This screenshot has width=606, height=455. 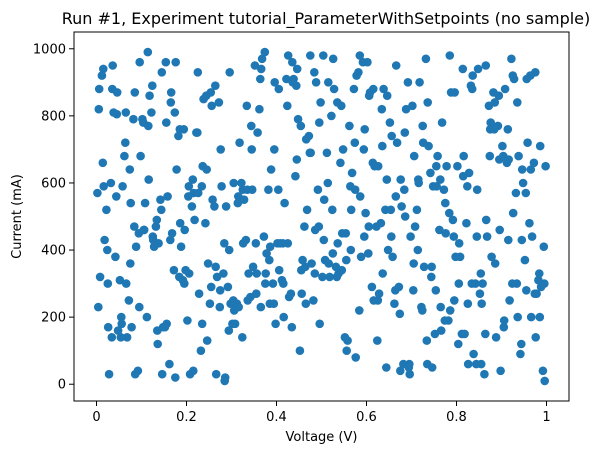 I want to click on x-tick-label: 0, so click(x=96, y=417).